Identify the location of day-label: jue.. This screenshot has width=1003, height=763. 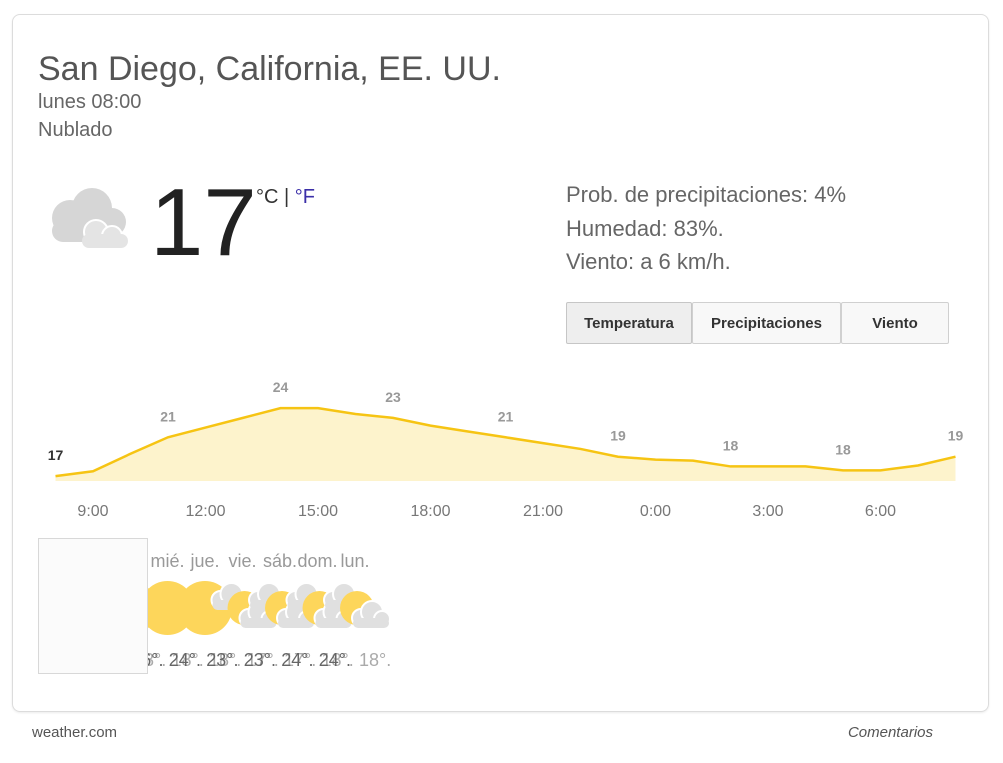
(204, 561).